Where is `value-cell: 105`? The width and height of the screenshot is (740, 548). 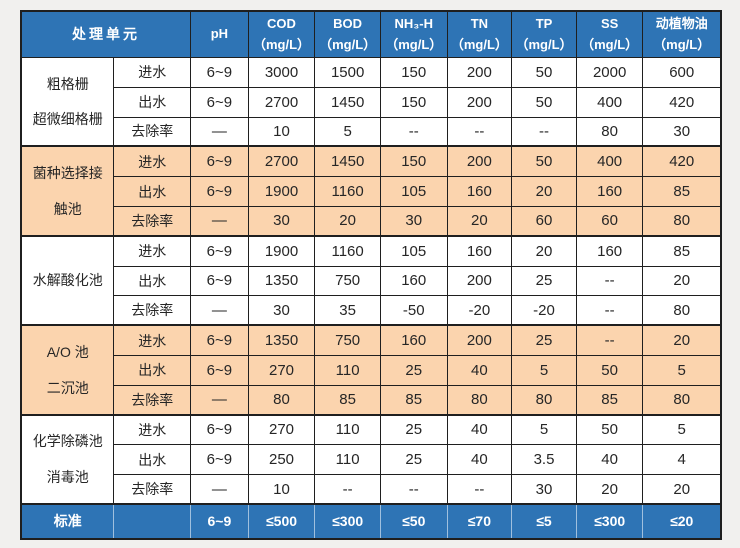
value-cell: 105 is located at coordinates (414, 192).